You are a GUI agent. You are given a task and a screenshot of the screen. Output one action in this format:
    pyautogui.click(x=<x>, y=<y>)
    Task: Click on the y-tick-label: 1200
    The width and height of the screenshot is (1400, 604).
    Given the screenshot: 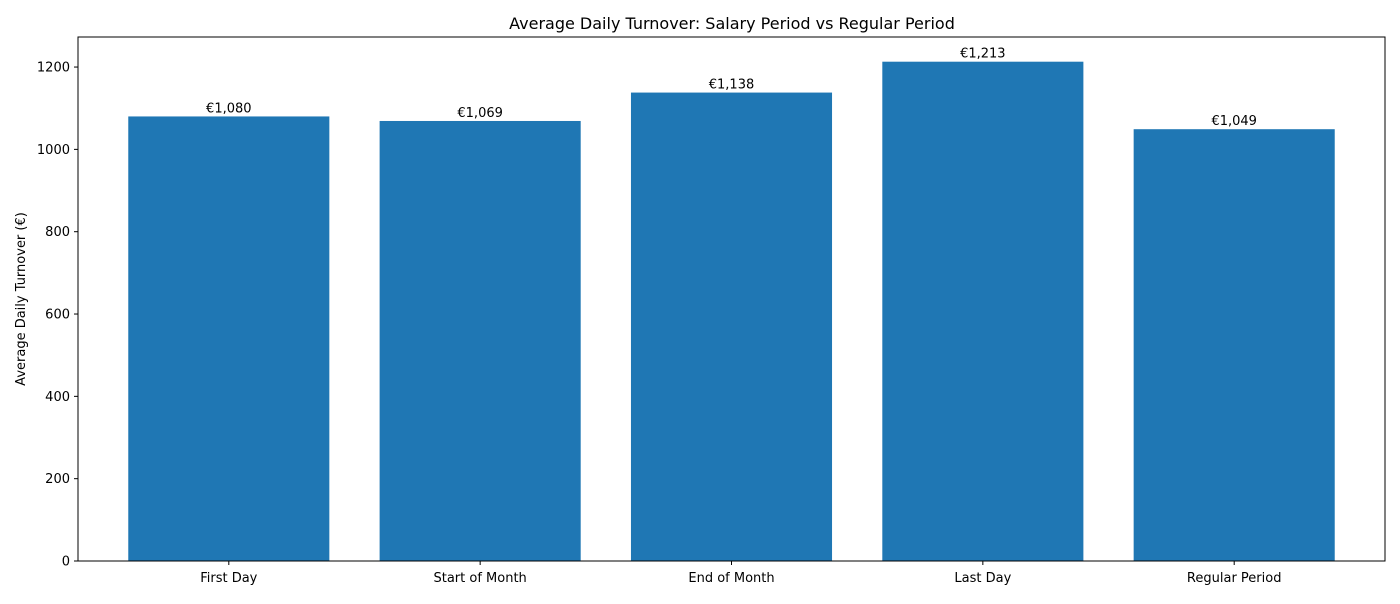 What is the action you would take?
    pyautogui.click(x=53, y=68)
    